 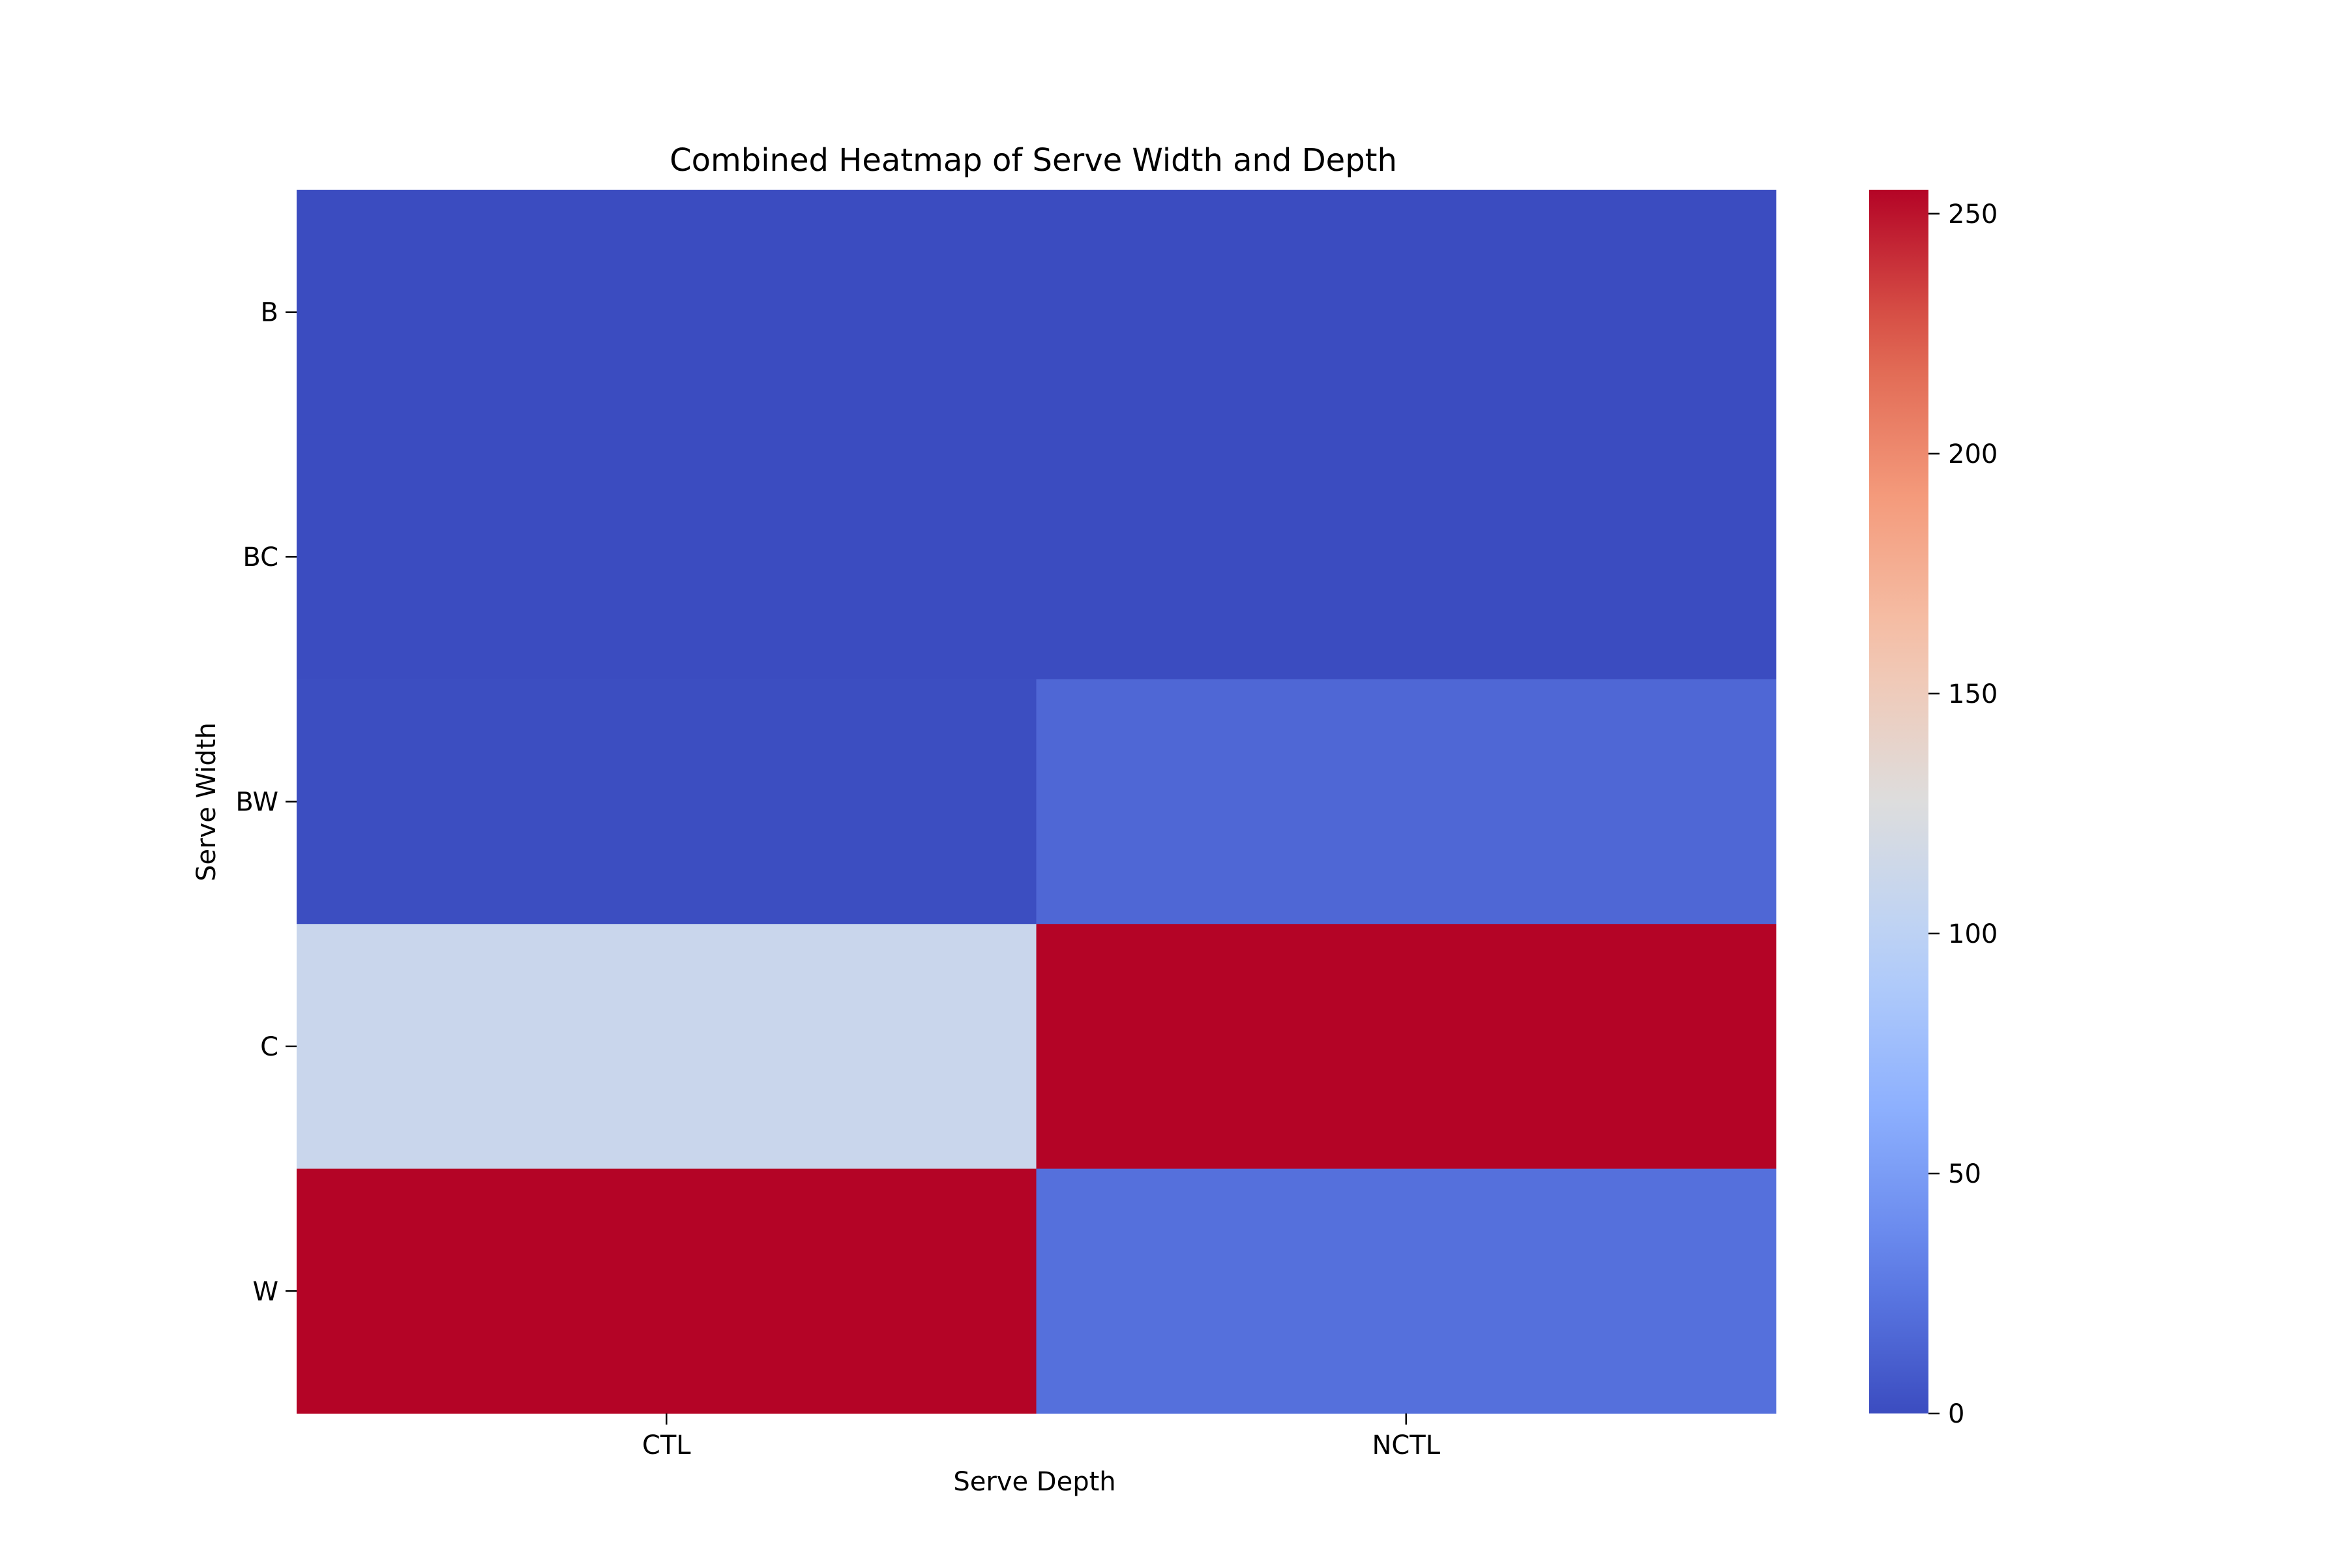 What do you see at coordinates (269, 313) in the screenshot?
I see `y-tick-label: B` at bounding box center [269, 313].